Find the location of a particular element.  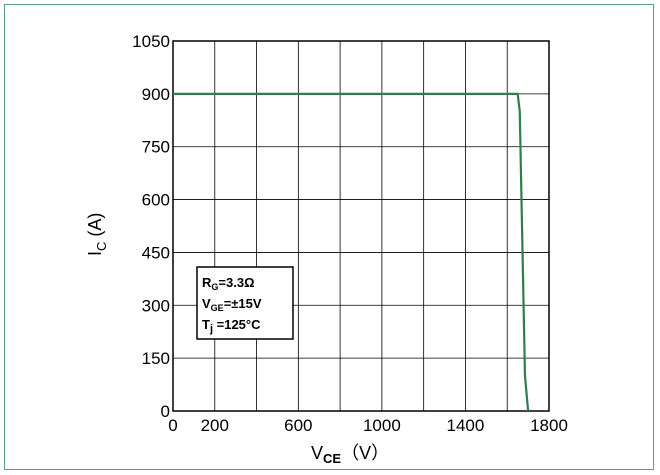

y-axis-label-sub: C is located at coordinates (101, 246).